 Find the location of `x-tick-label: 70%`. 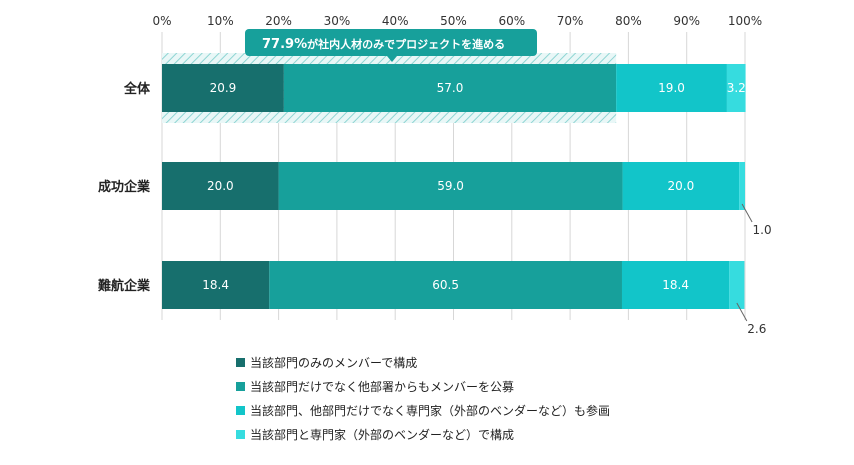

x-tick-label: 70% is located at coordinates (570, 21).